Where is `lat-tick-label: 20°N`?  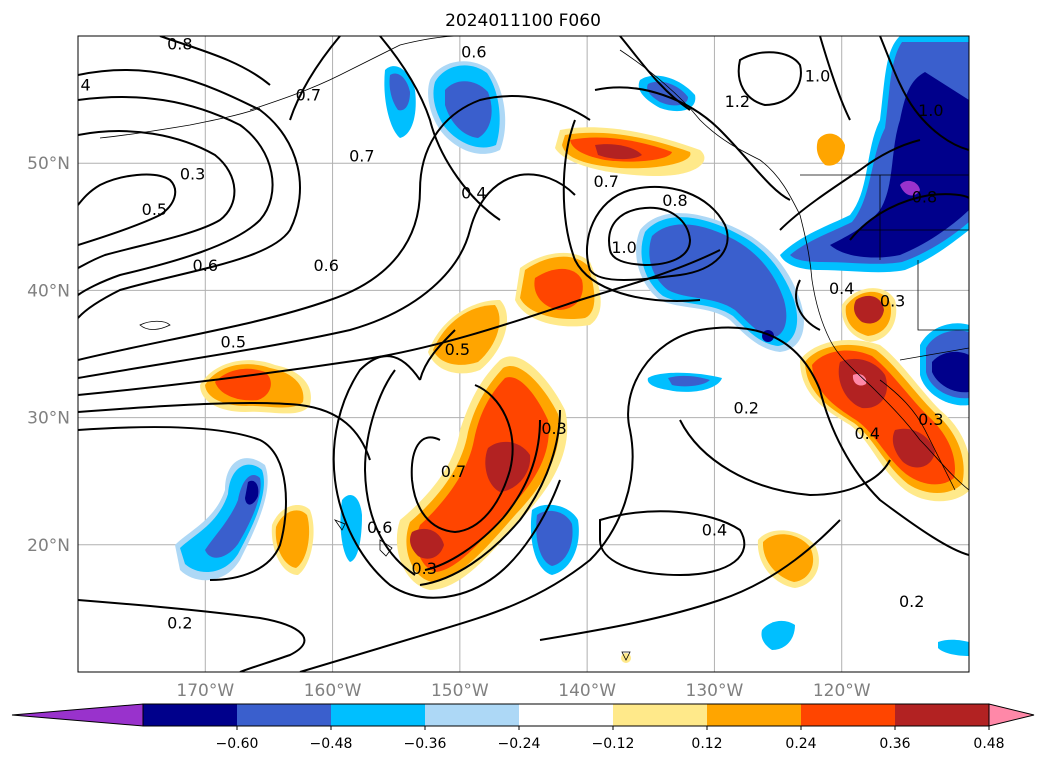
lat-tick-label: 20°N is located at coordinates (48, 546).